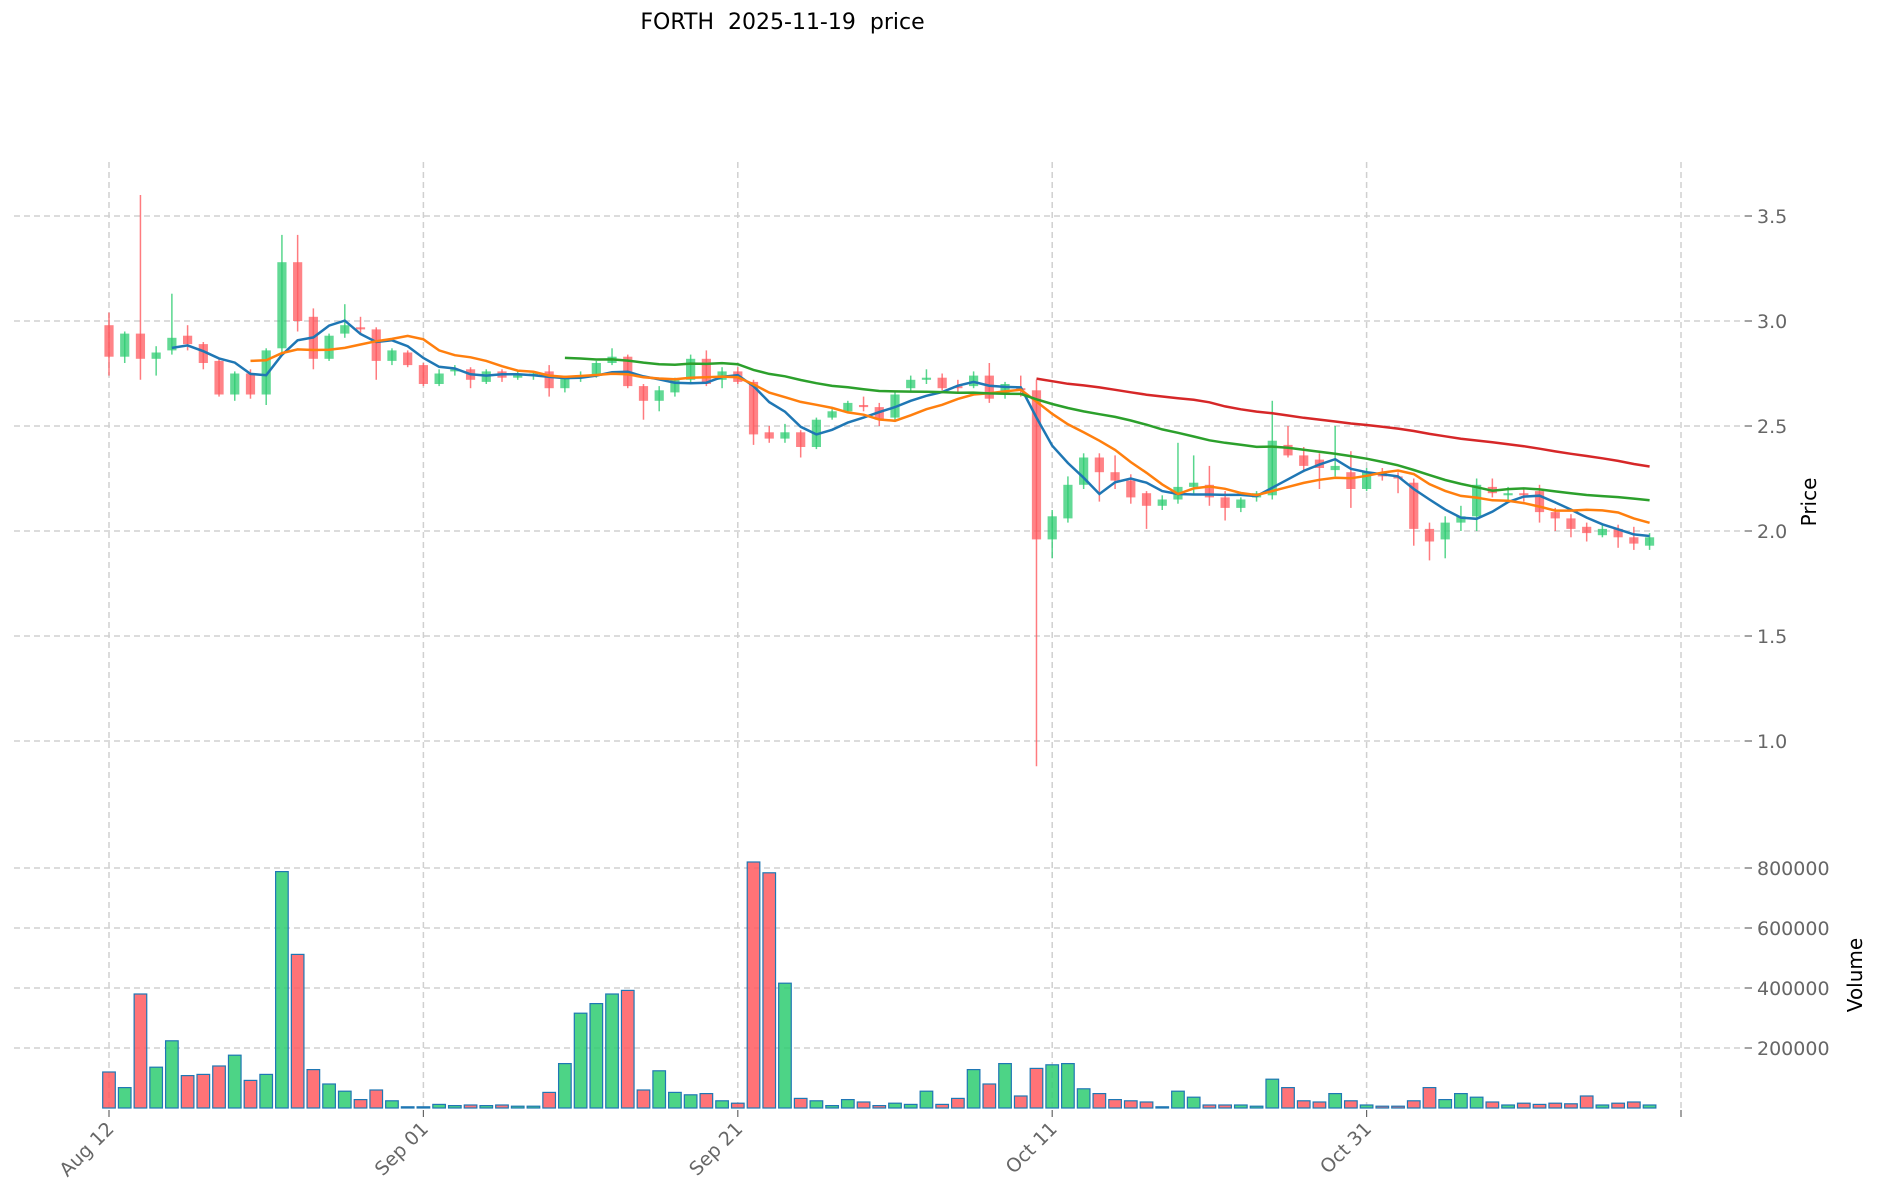 Image resolution: width=1880 pixels, height=1202 pixels. I want to click on ma-long-line, so click(1107, 429).